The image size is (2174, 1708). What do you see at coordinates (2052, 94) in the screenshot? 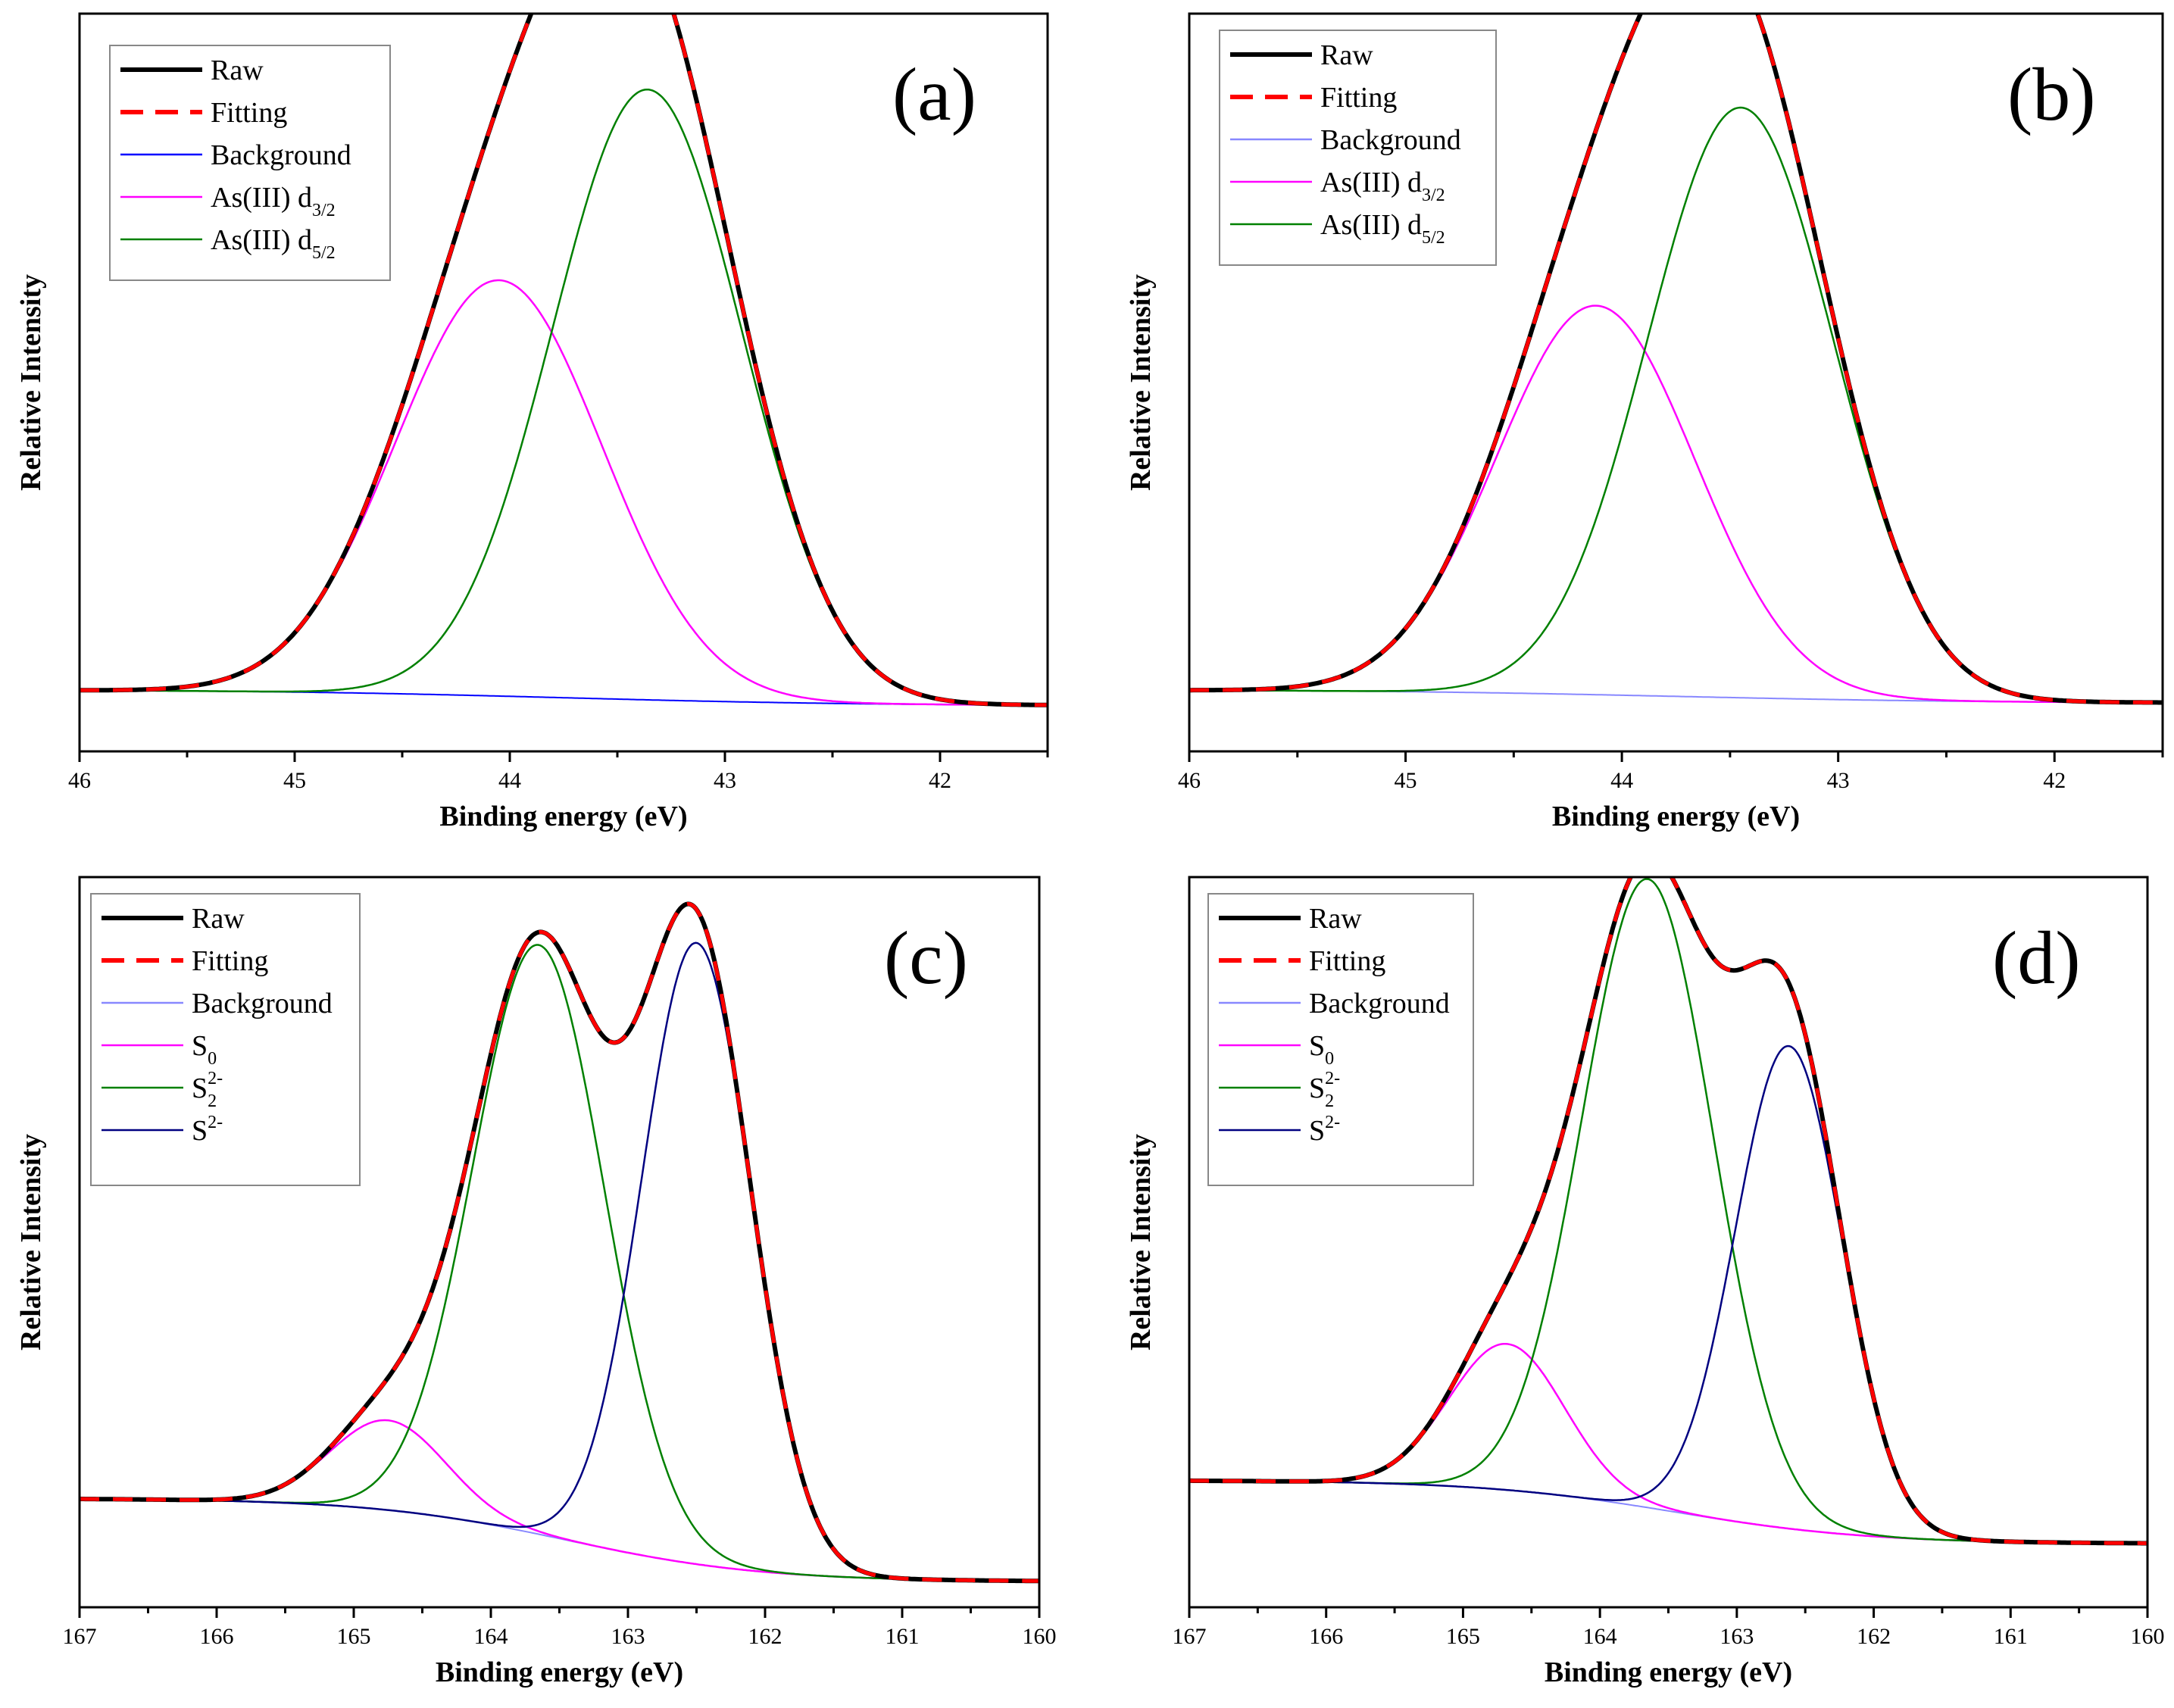
I see `panel-label: (b)` at bounding box center [2052, 94].